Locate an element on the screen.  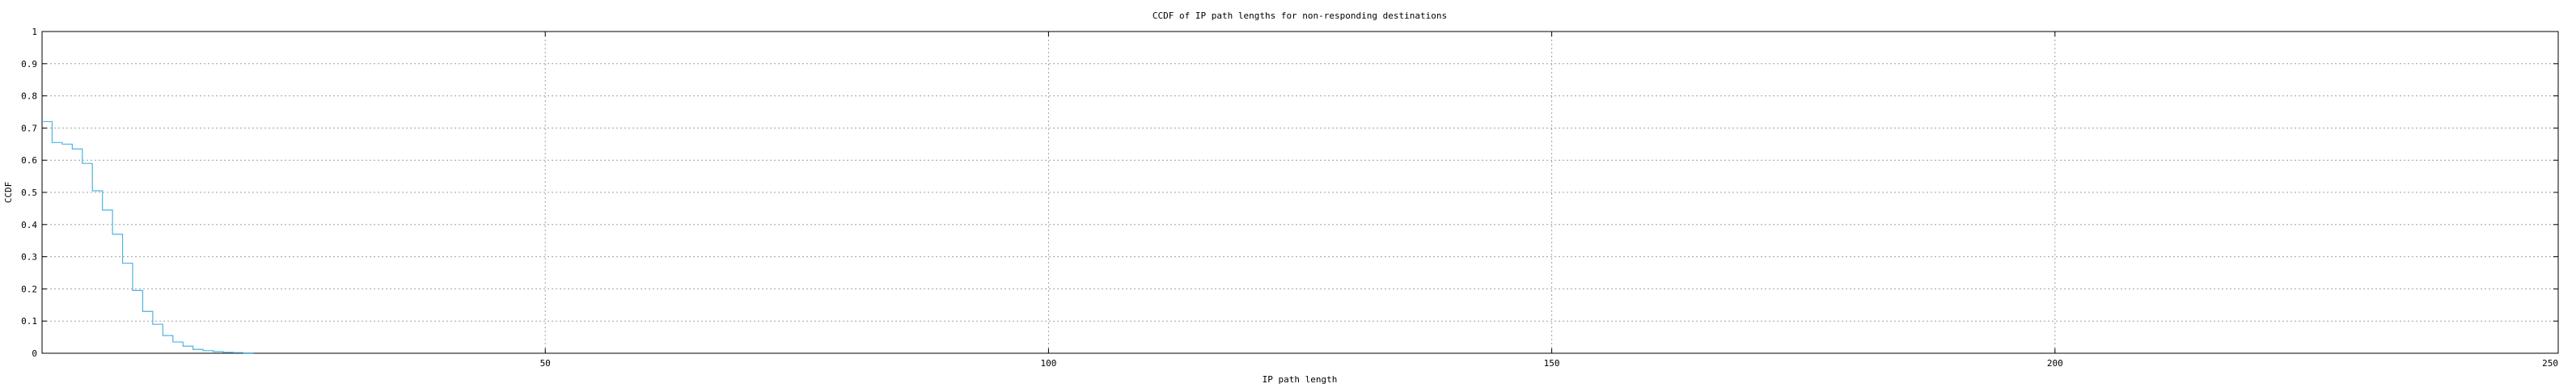
x-tick-label: 200 is located at coordinates (2055, 363).